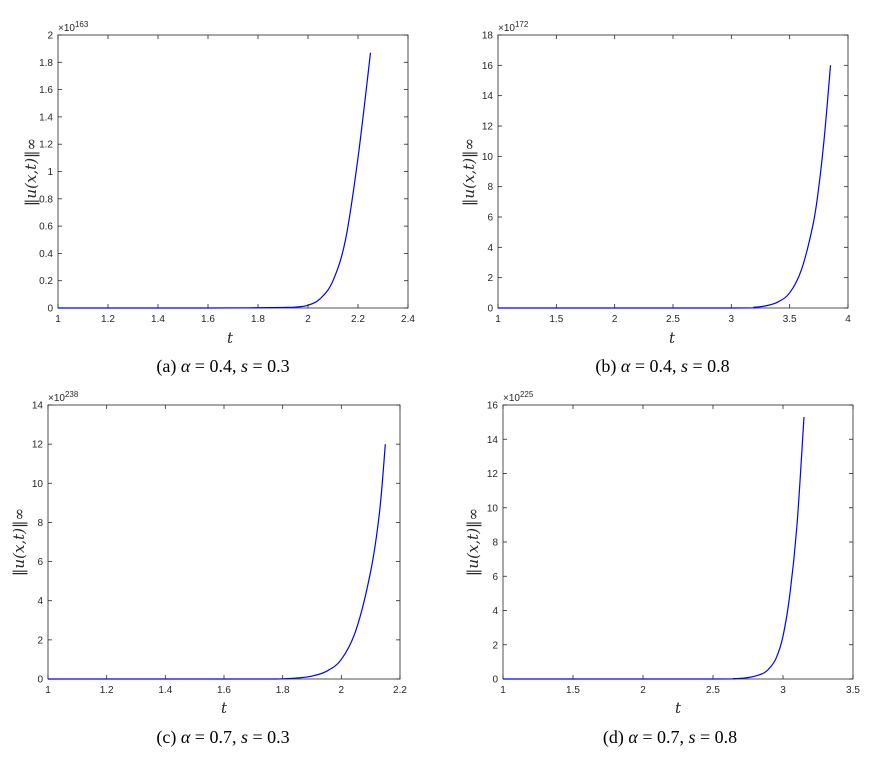 The height and width of the screenshot is (757, 873). I want to click on y-tick-label: 0.8, so click(46, 199).